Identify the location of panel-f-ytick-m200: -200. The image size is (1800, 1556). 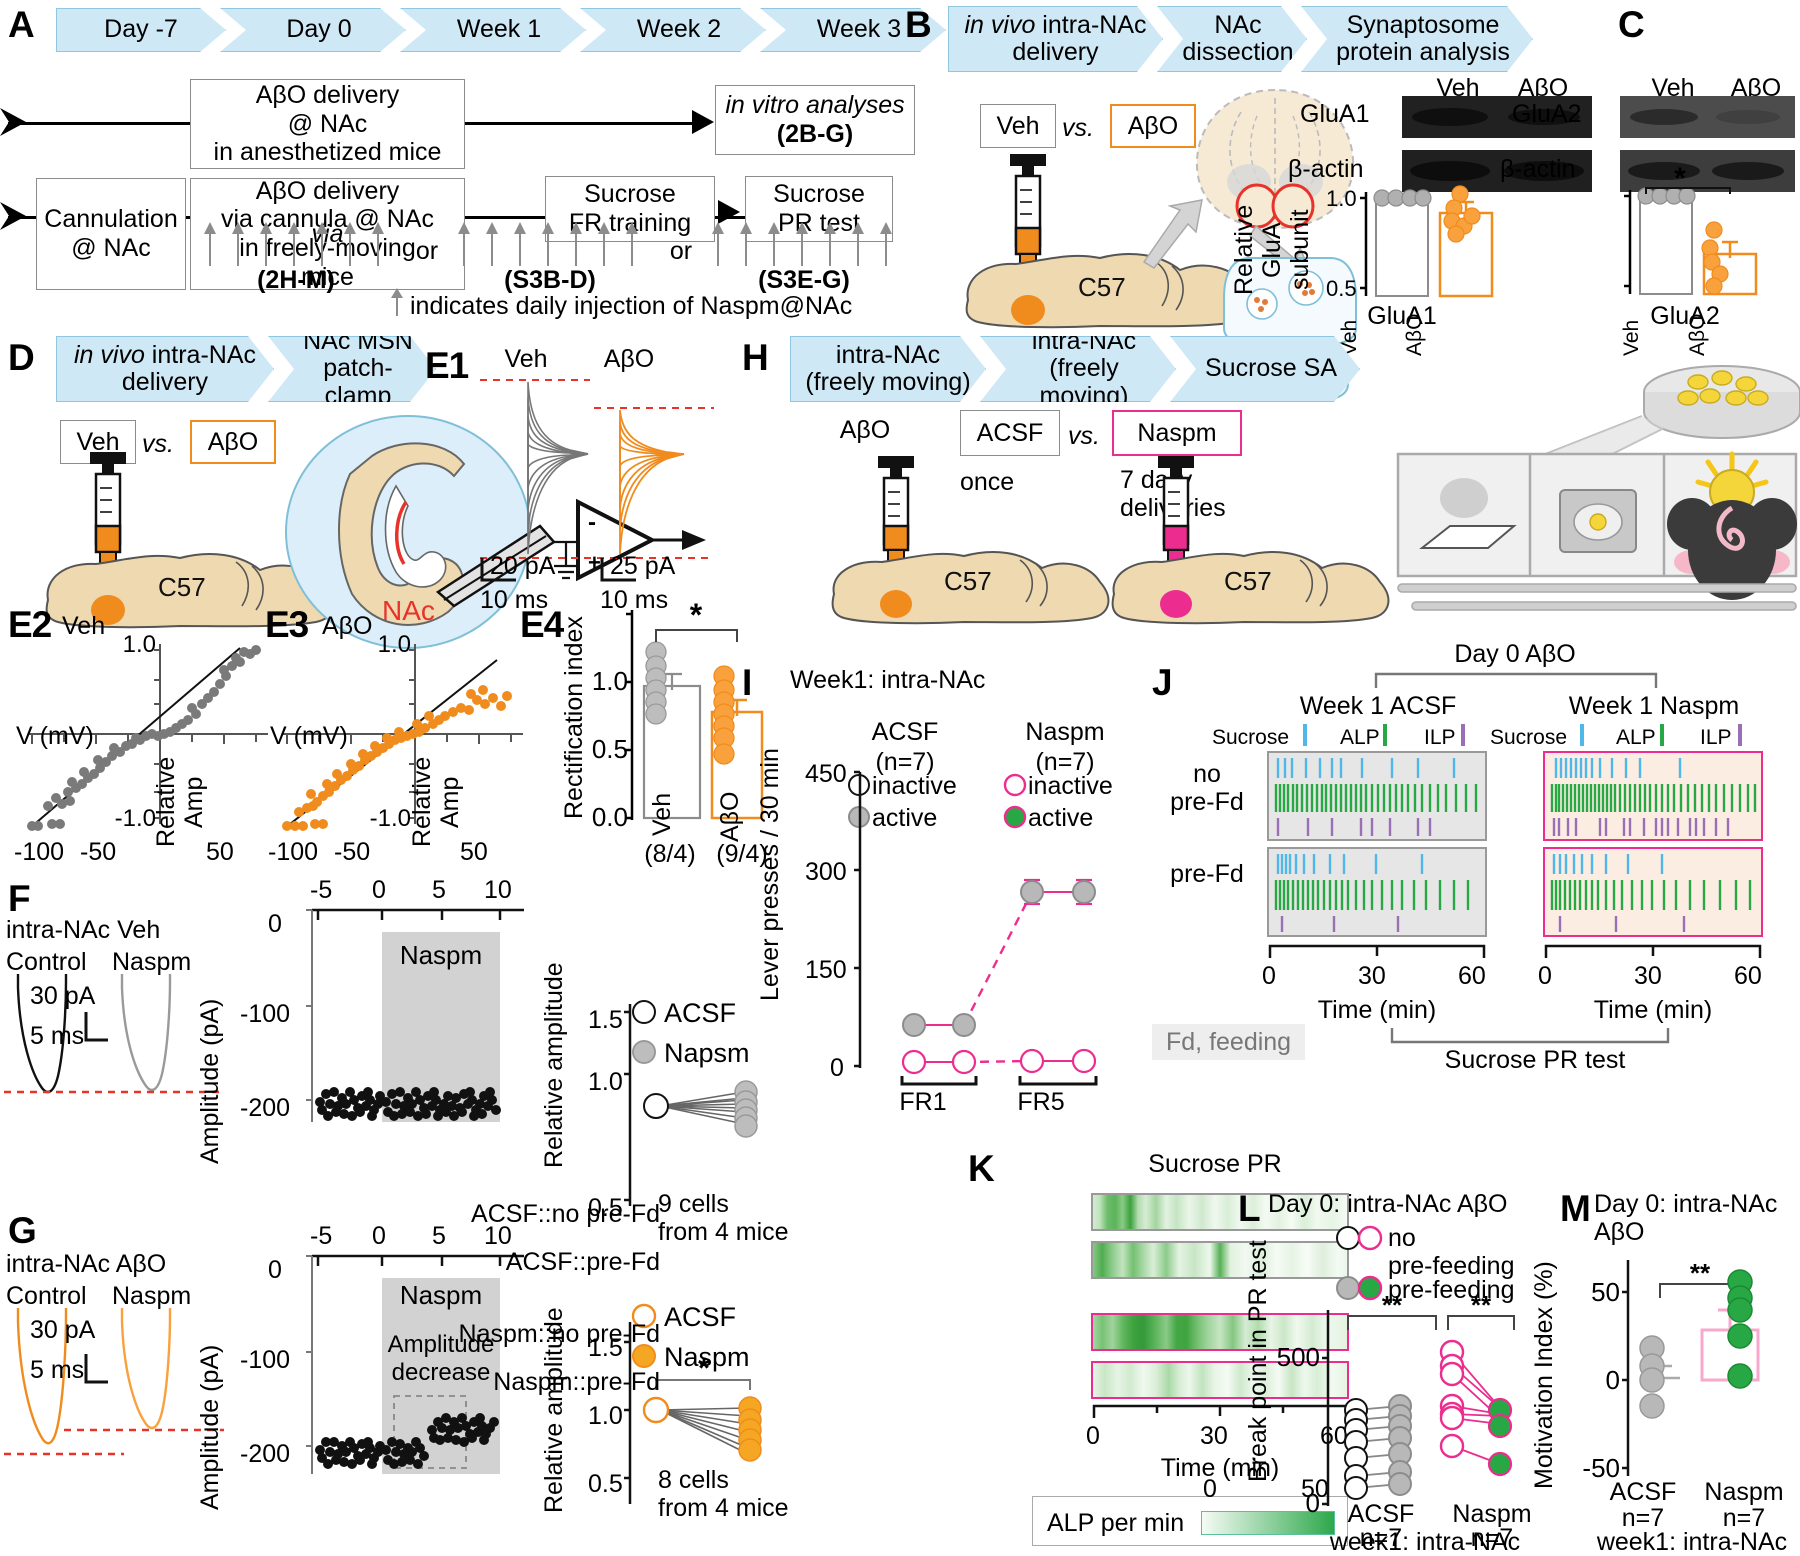
(265, 1108).